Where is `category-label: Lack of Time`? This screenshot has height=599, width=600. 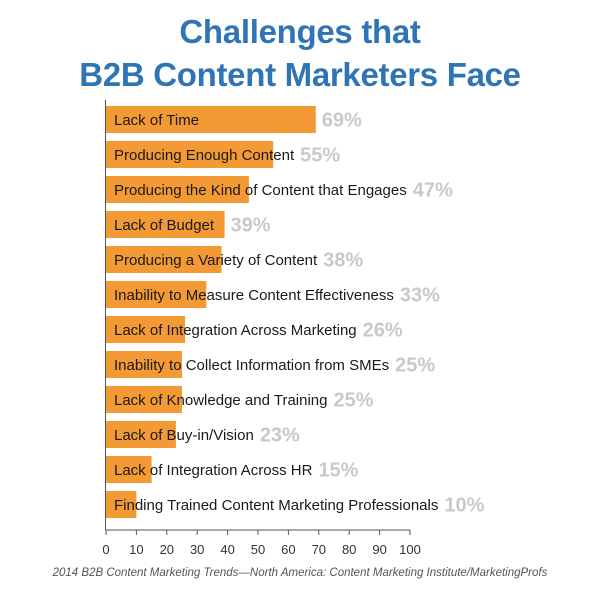
category-label: Lack of Time is located at coordinates (156, 120).